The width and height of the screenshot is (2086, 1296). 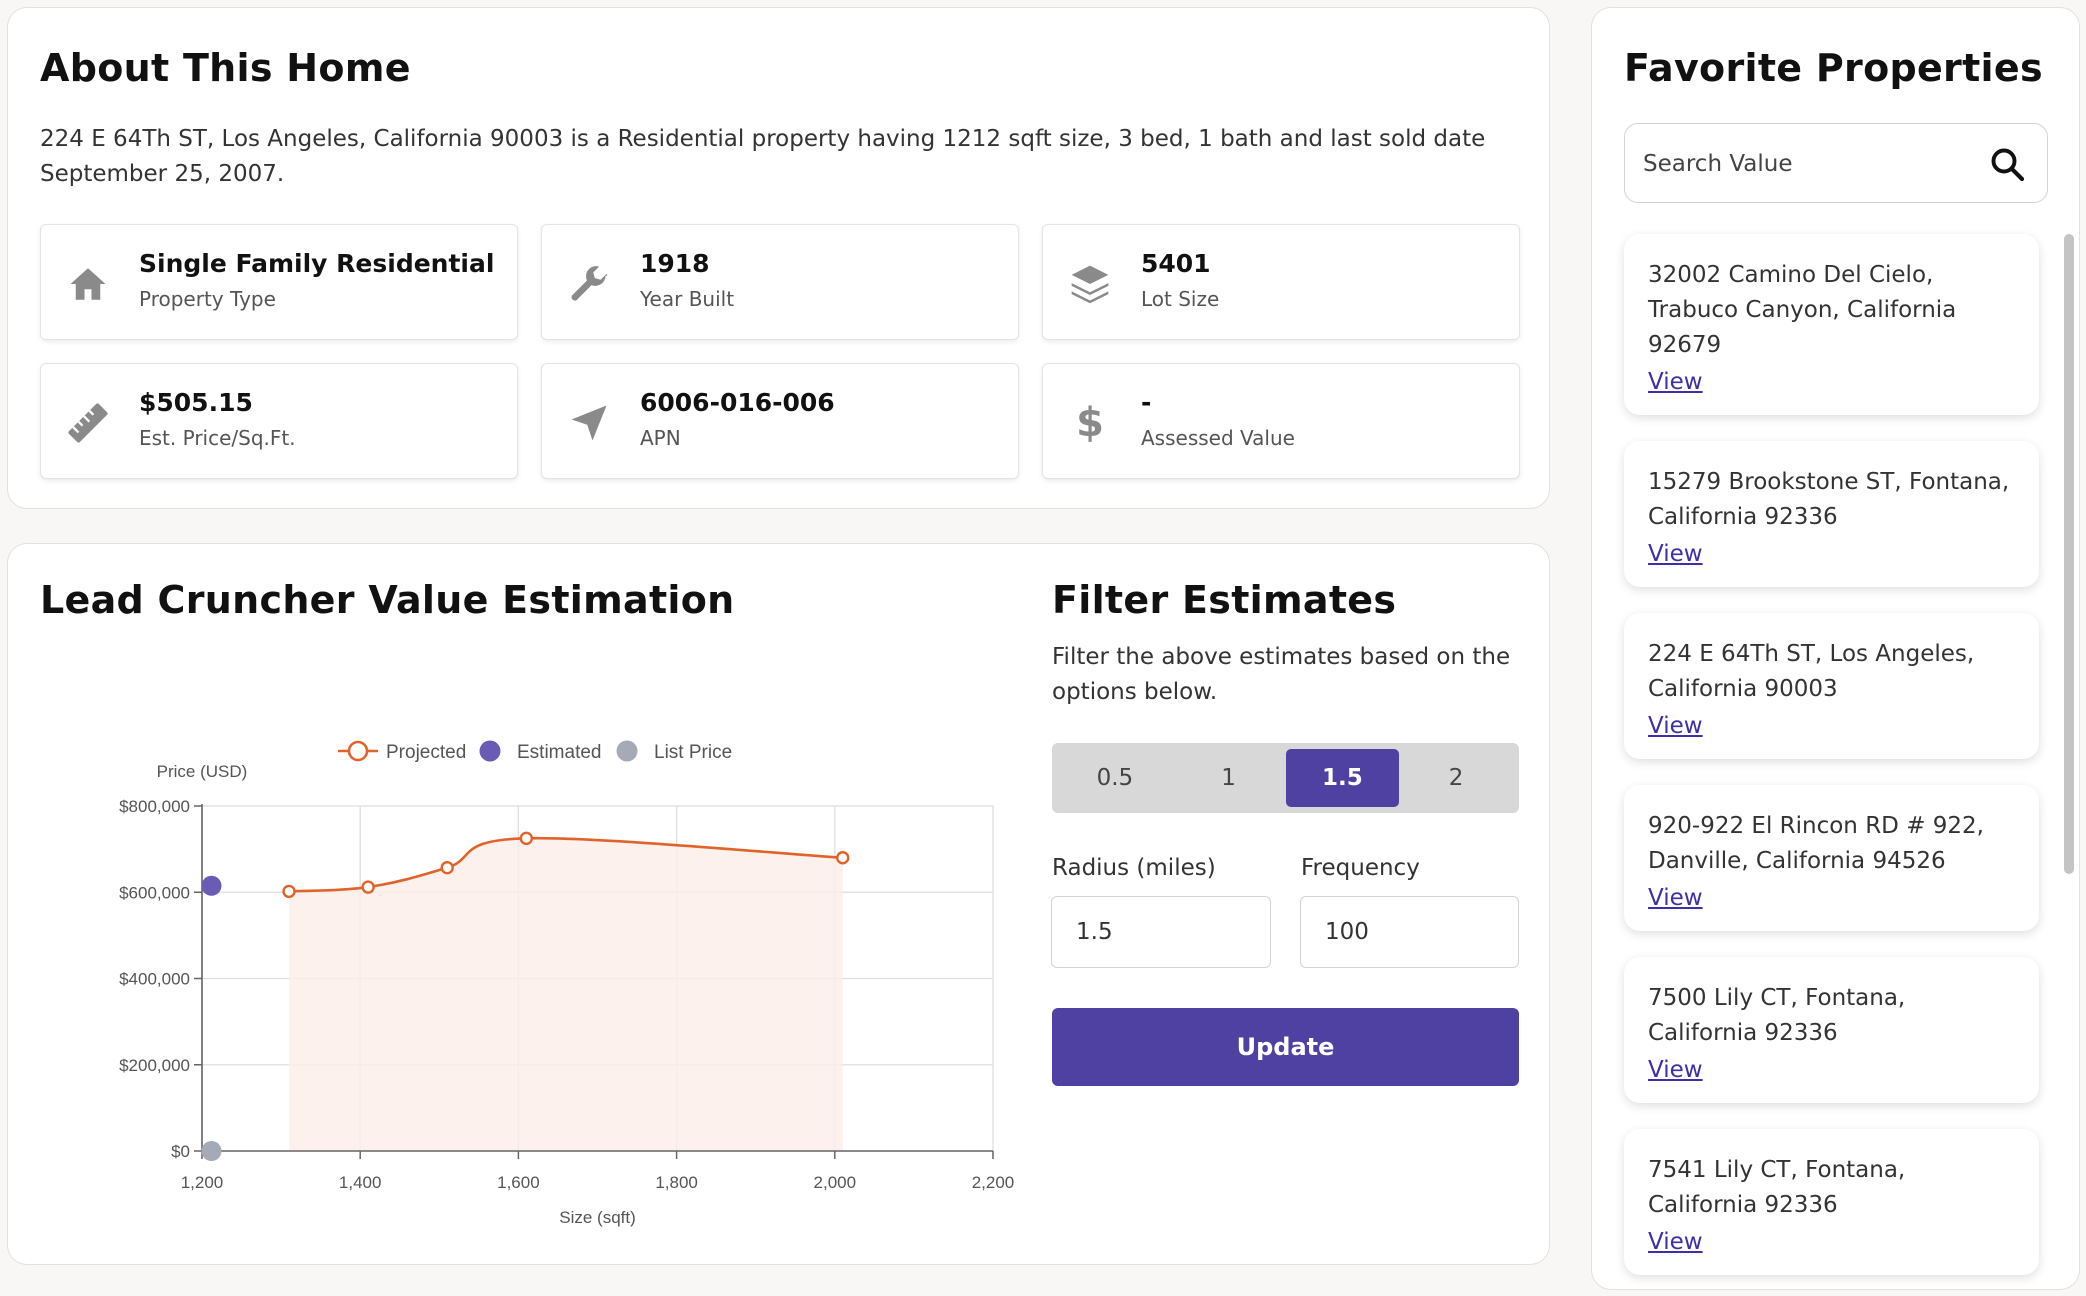 I want to click on stat-value: 6006-016-006, so click(x=737, y=402).